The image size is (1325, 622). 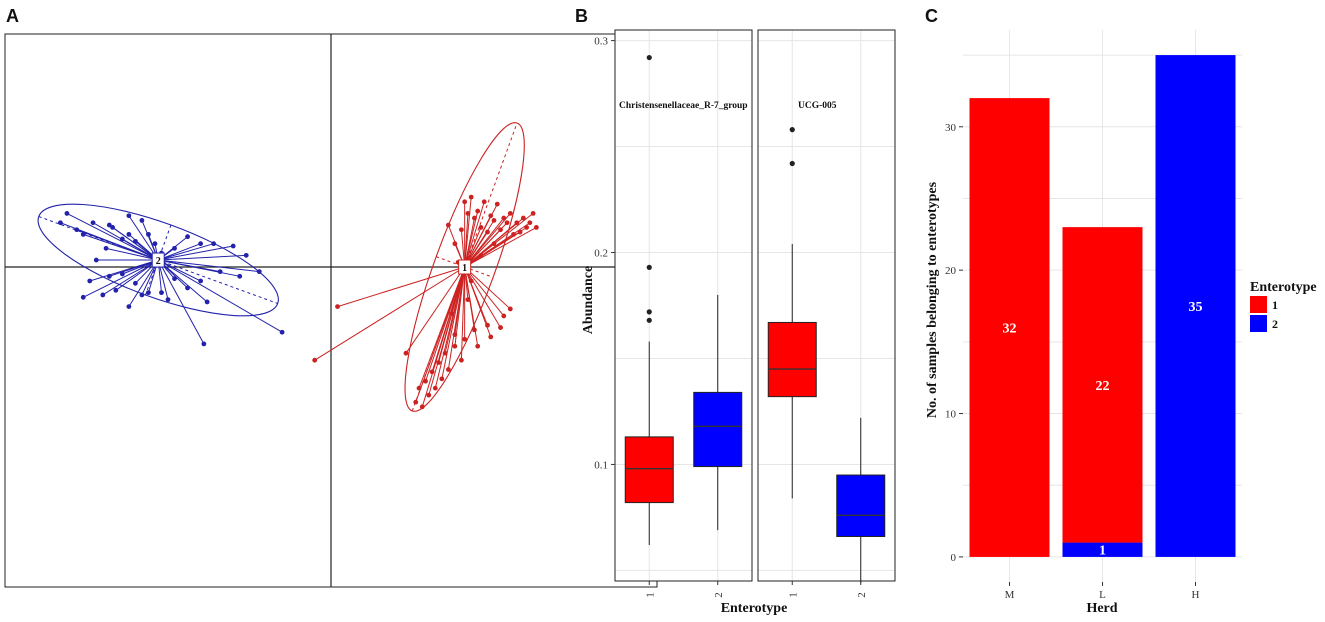 What do you see at coordinates (1010, 329) in the screenshot?
I see `bar-value-label: 32` at bounding box center [1010, 329].